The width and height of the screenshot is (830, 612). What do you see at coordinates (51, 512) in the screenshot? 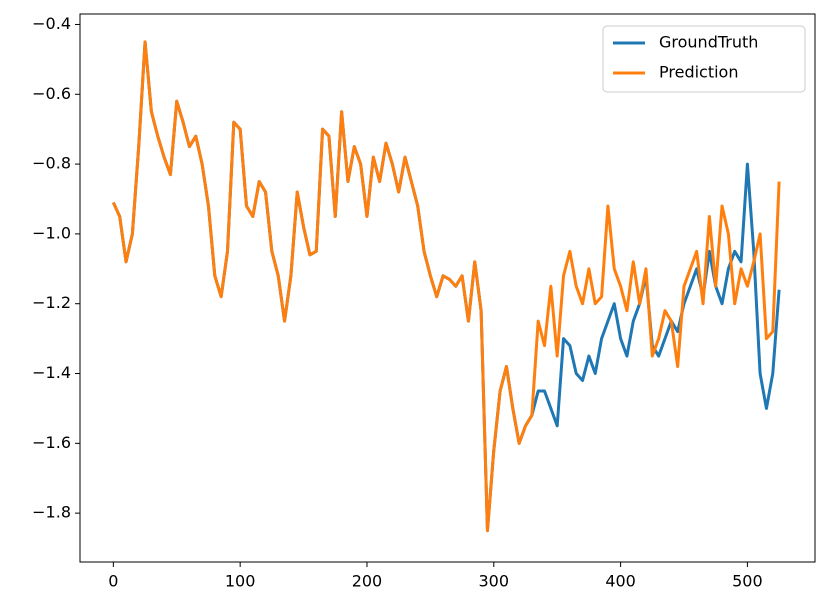
I see `y-tick-label: −1.8` at bounding box center [51, 512].